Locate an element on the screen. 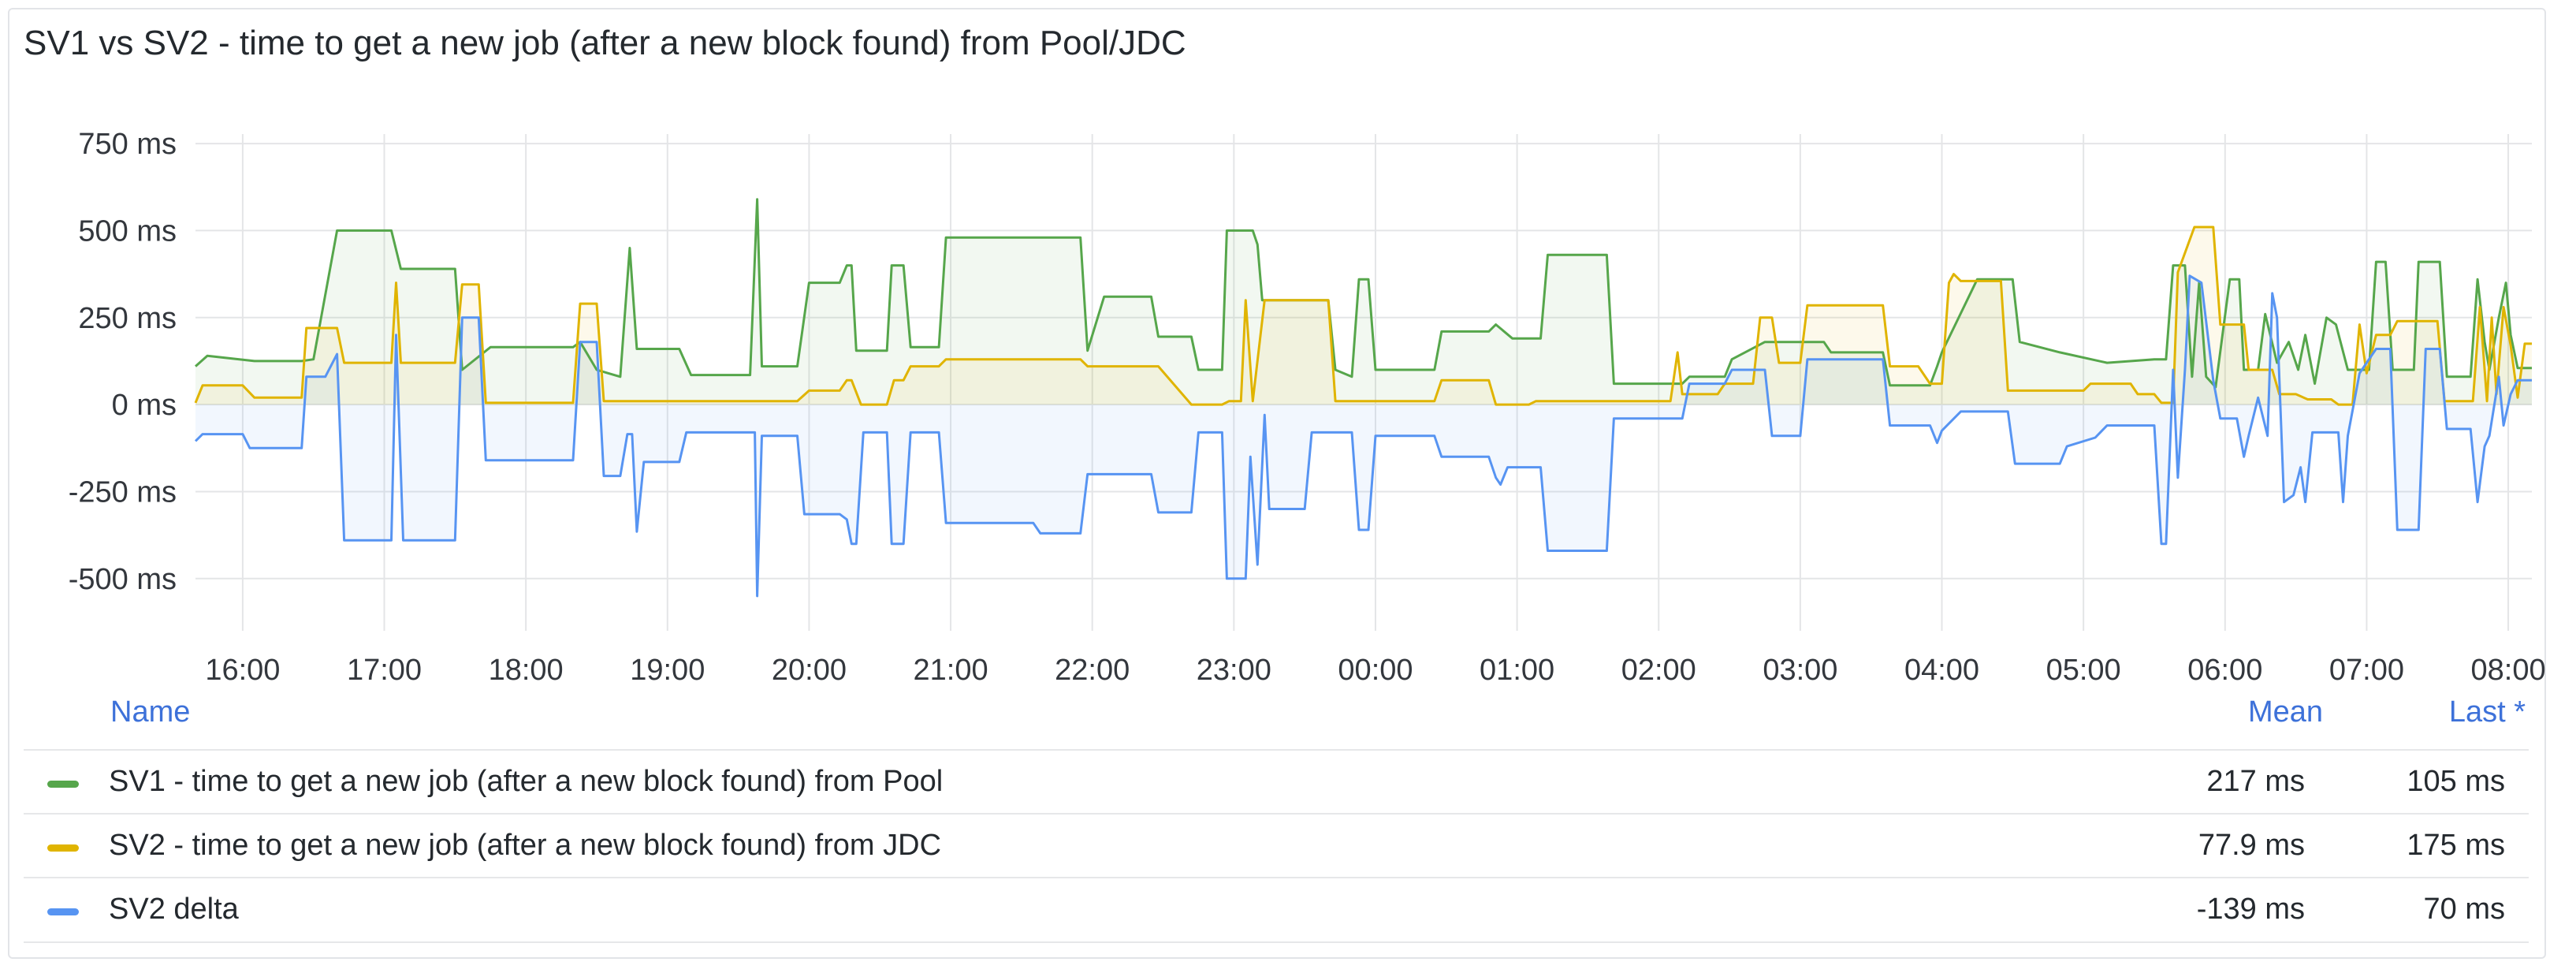 The height and width of the screenshot is (973, 2576). legend-name-delta: SV2 delta is located at coordinates (174, 909).